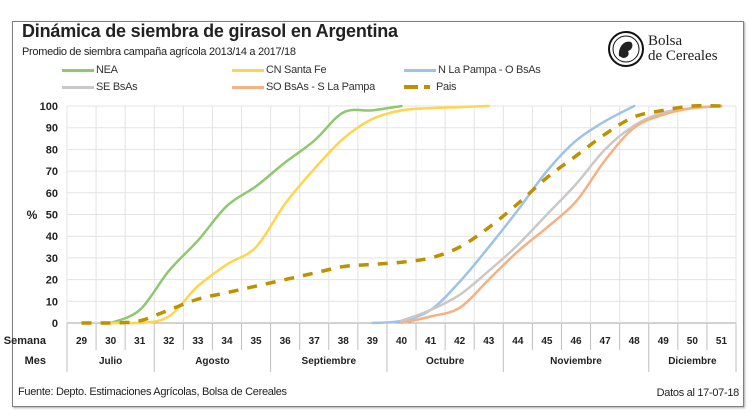 The width and height of the screenshot is (755, 419). Describe the element at coordinates (489, 70) in the screenshot. I see `legend-label: N La Pampa - O BsAs` at that location.